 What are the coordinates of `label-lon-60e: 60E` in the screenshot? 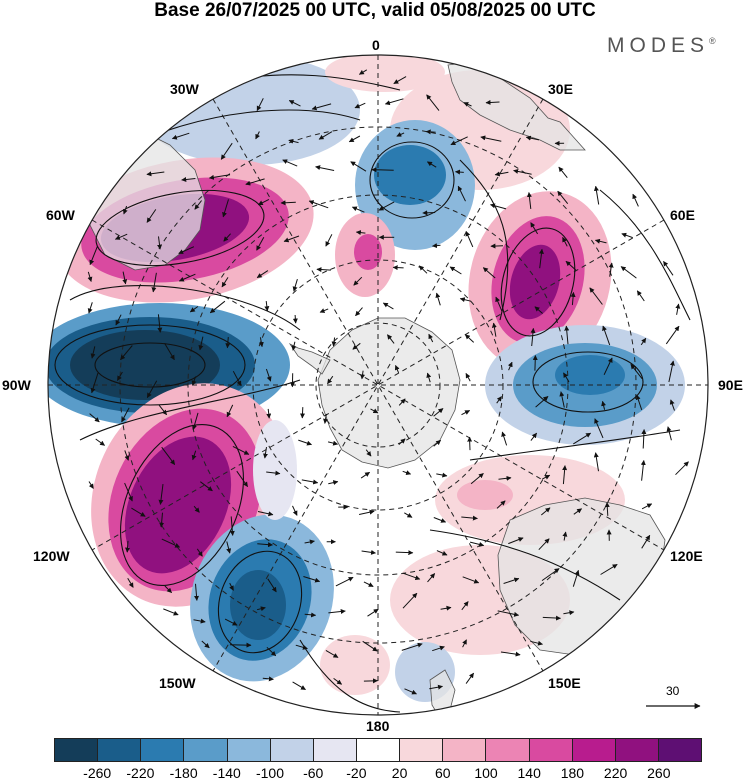 It's located at (682, 215).